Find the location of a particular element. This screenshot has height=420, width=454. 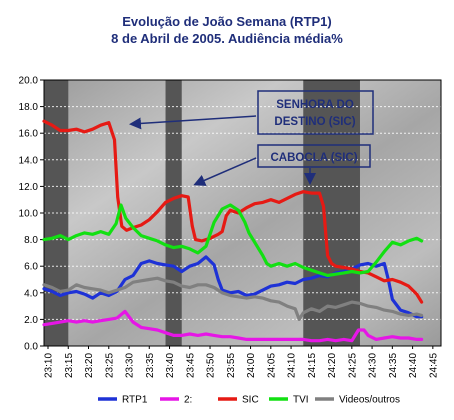

y-axis: 0.0 2.0 4.0 6.0 8.0 10.0 12.0 14.0 16.0 18.0 20.0 is located at coordinates (31, 214).